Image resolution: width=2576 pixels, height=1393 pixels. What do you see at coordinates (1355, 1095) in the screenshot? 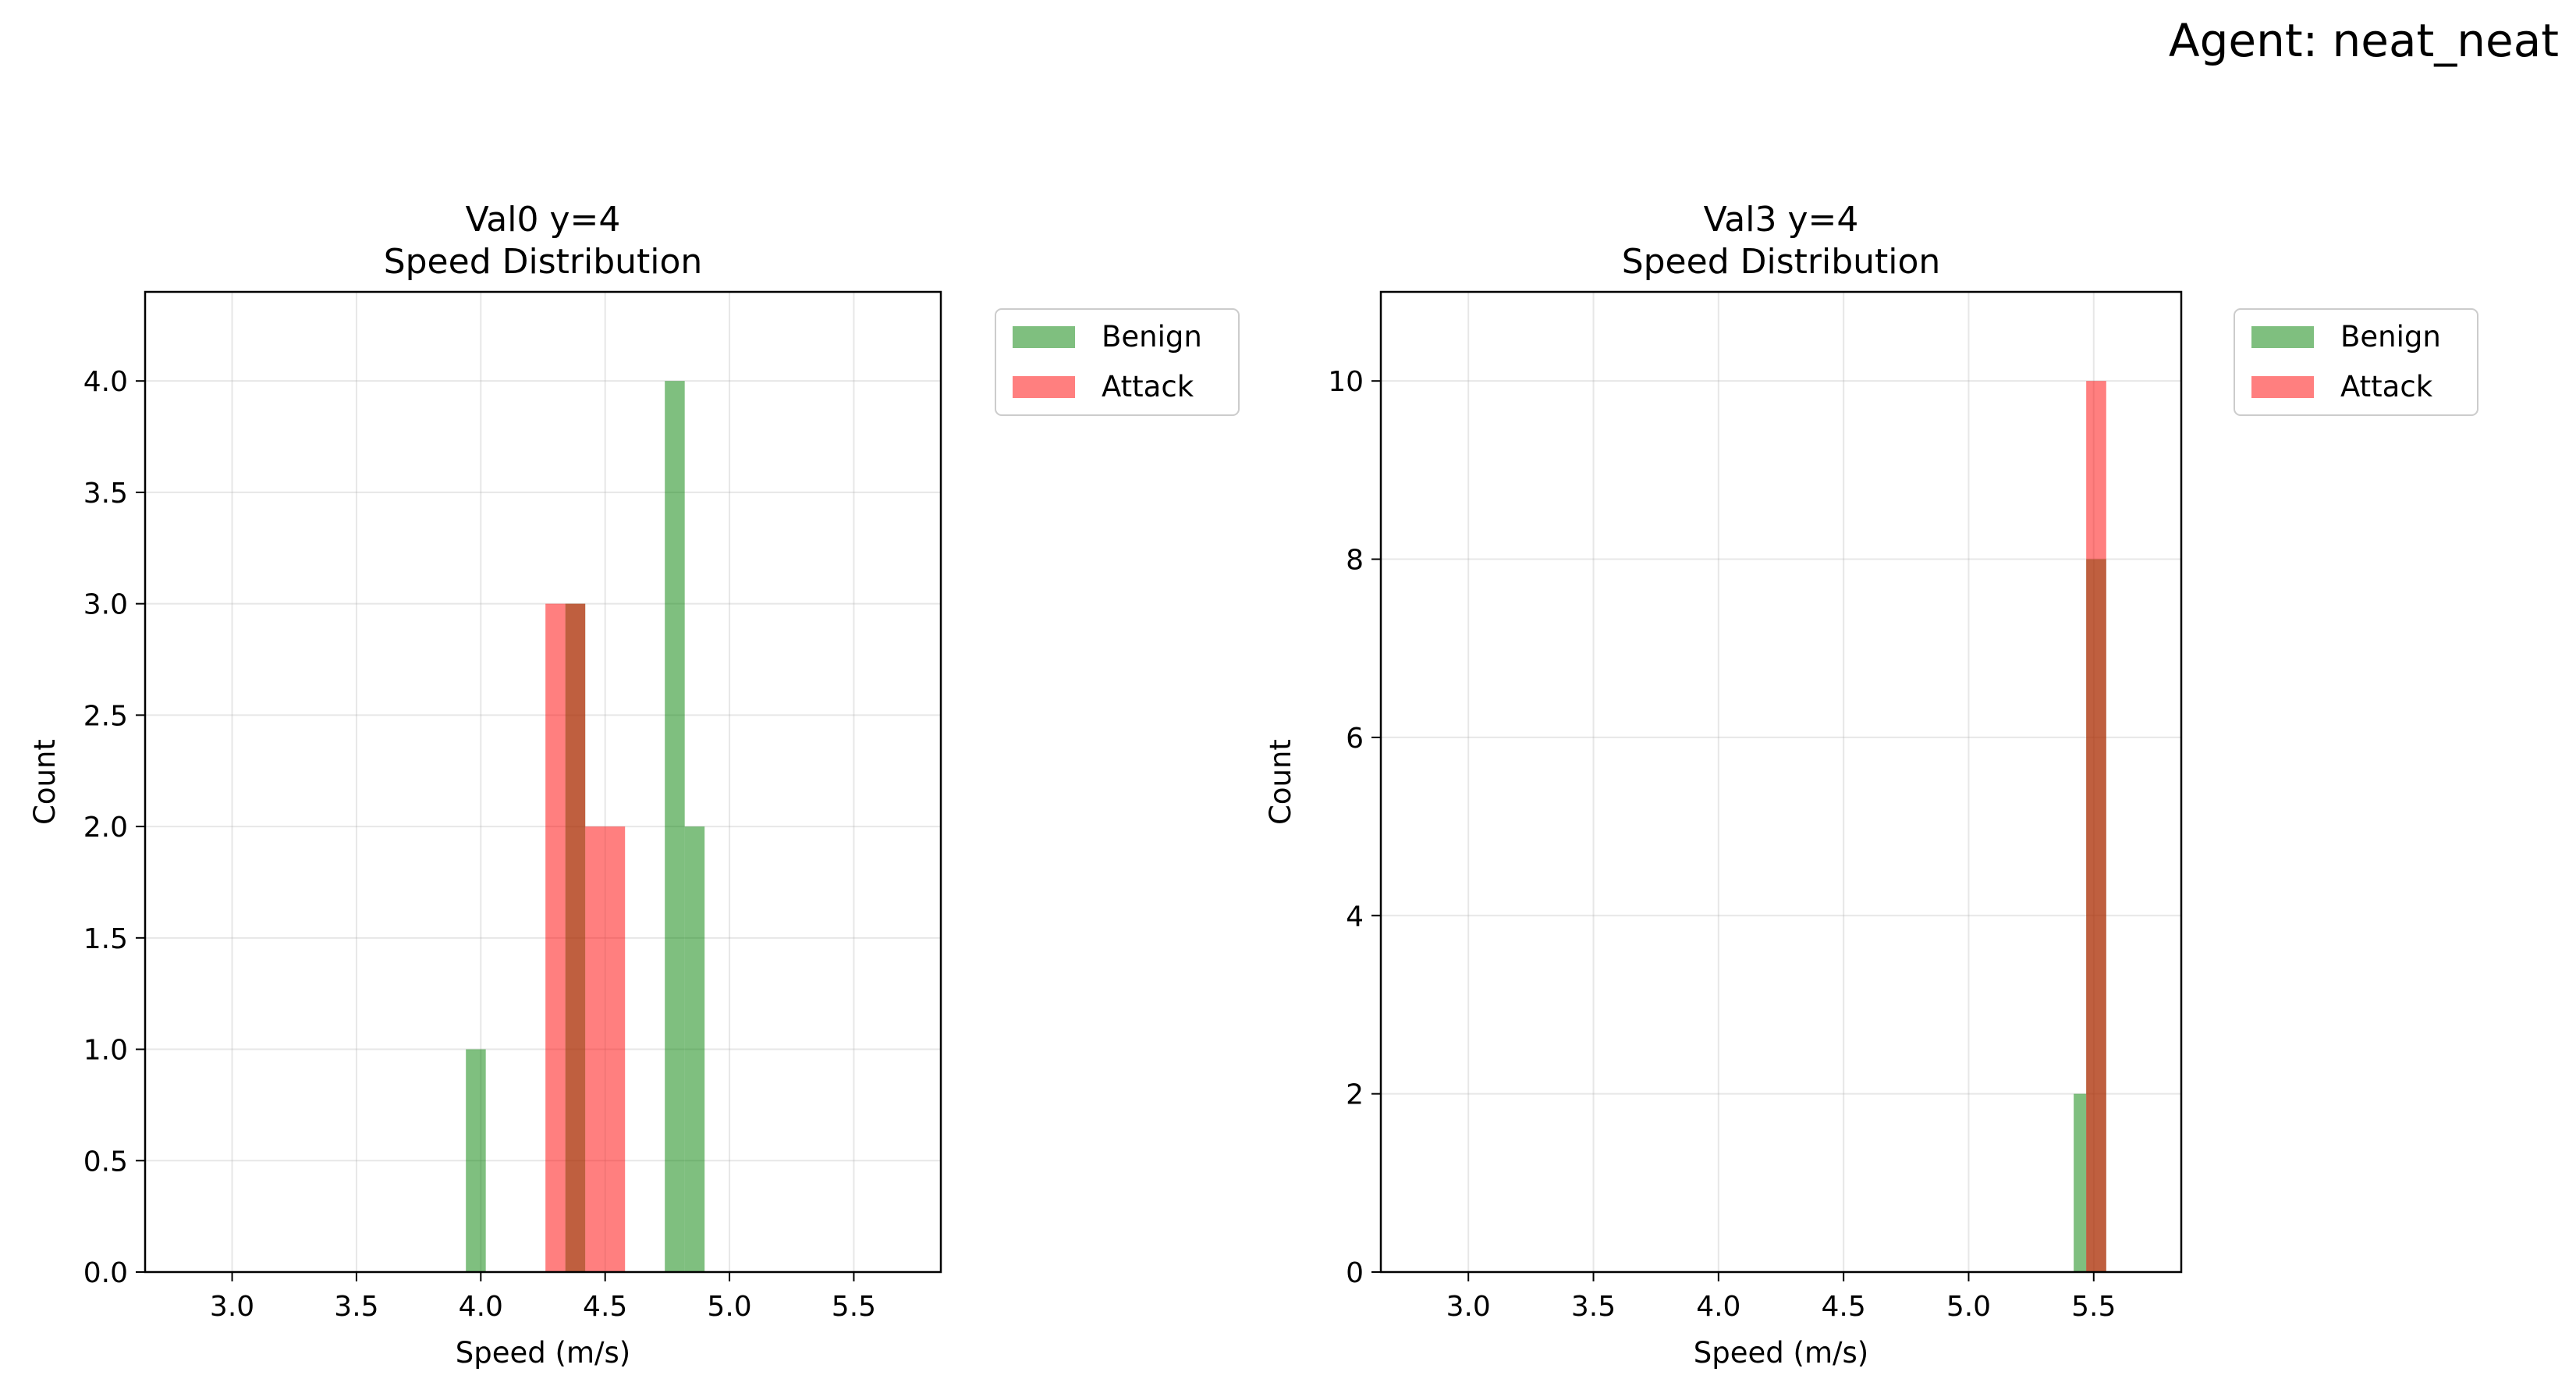
I see `y-tick-label: 2` at bounding box center [1355, 1095].